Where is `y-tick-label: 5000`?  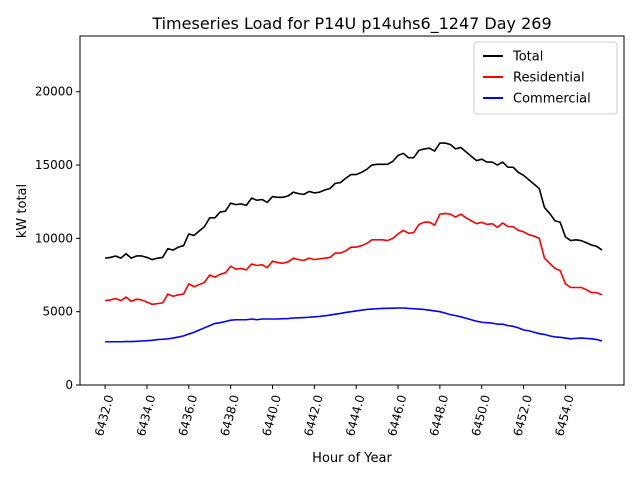
y-tick-label: 5000 is located at coordinates (57, 312).